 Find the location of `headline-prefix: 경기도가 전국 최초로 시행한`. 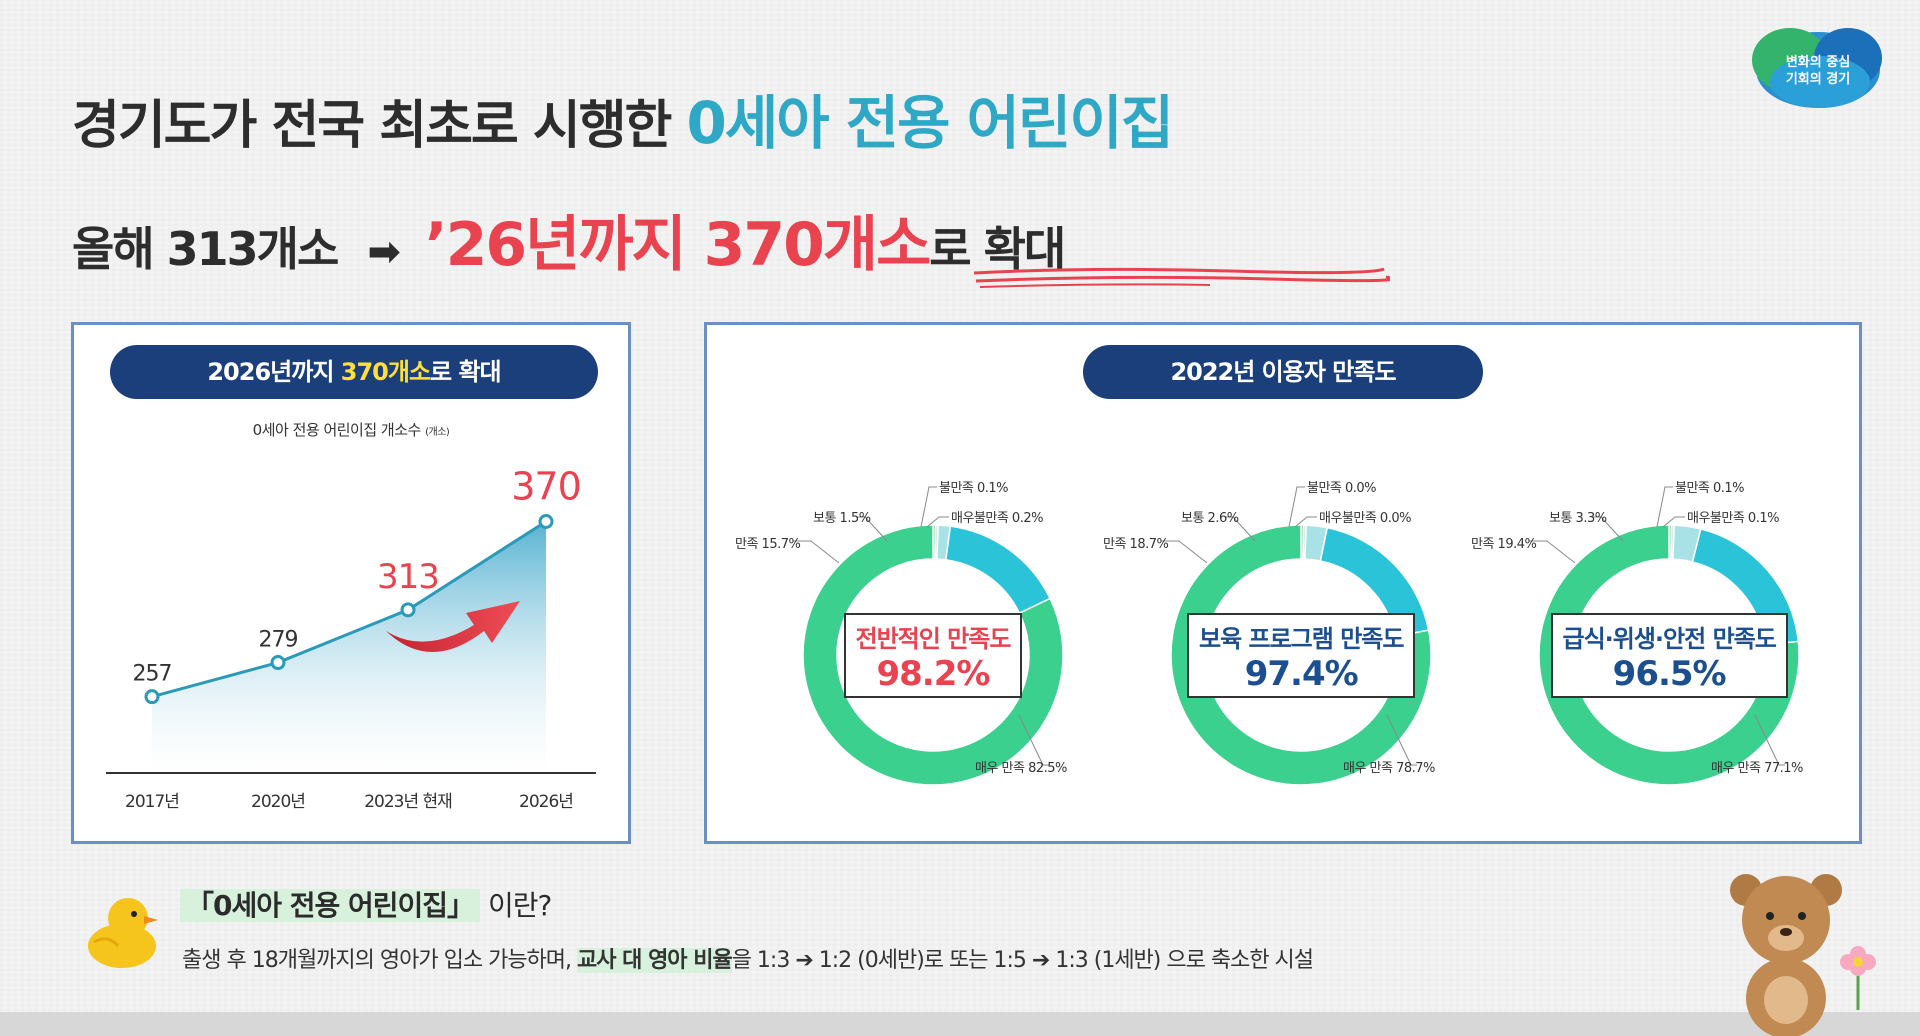

headline-prefix: 경기도가 전국 최초로 시행한 is located at coordinates (379, 126).